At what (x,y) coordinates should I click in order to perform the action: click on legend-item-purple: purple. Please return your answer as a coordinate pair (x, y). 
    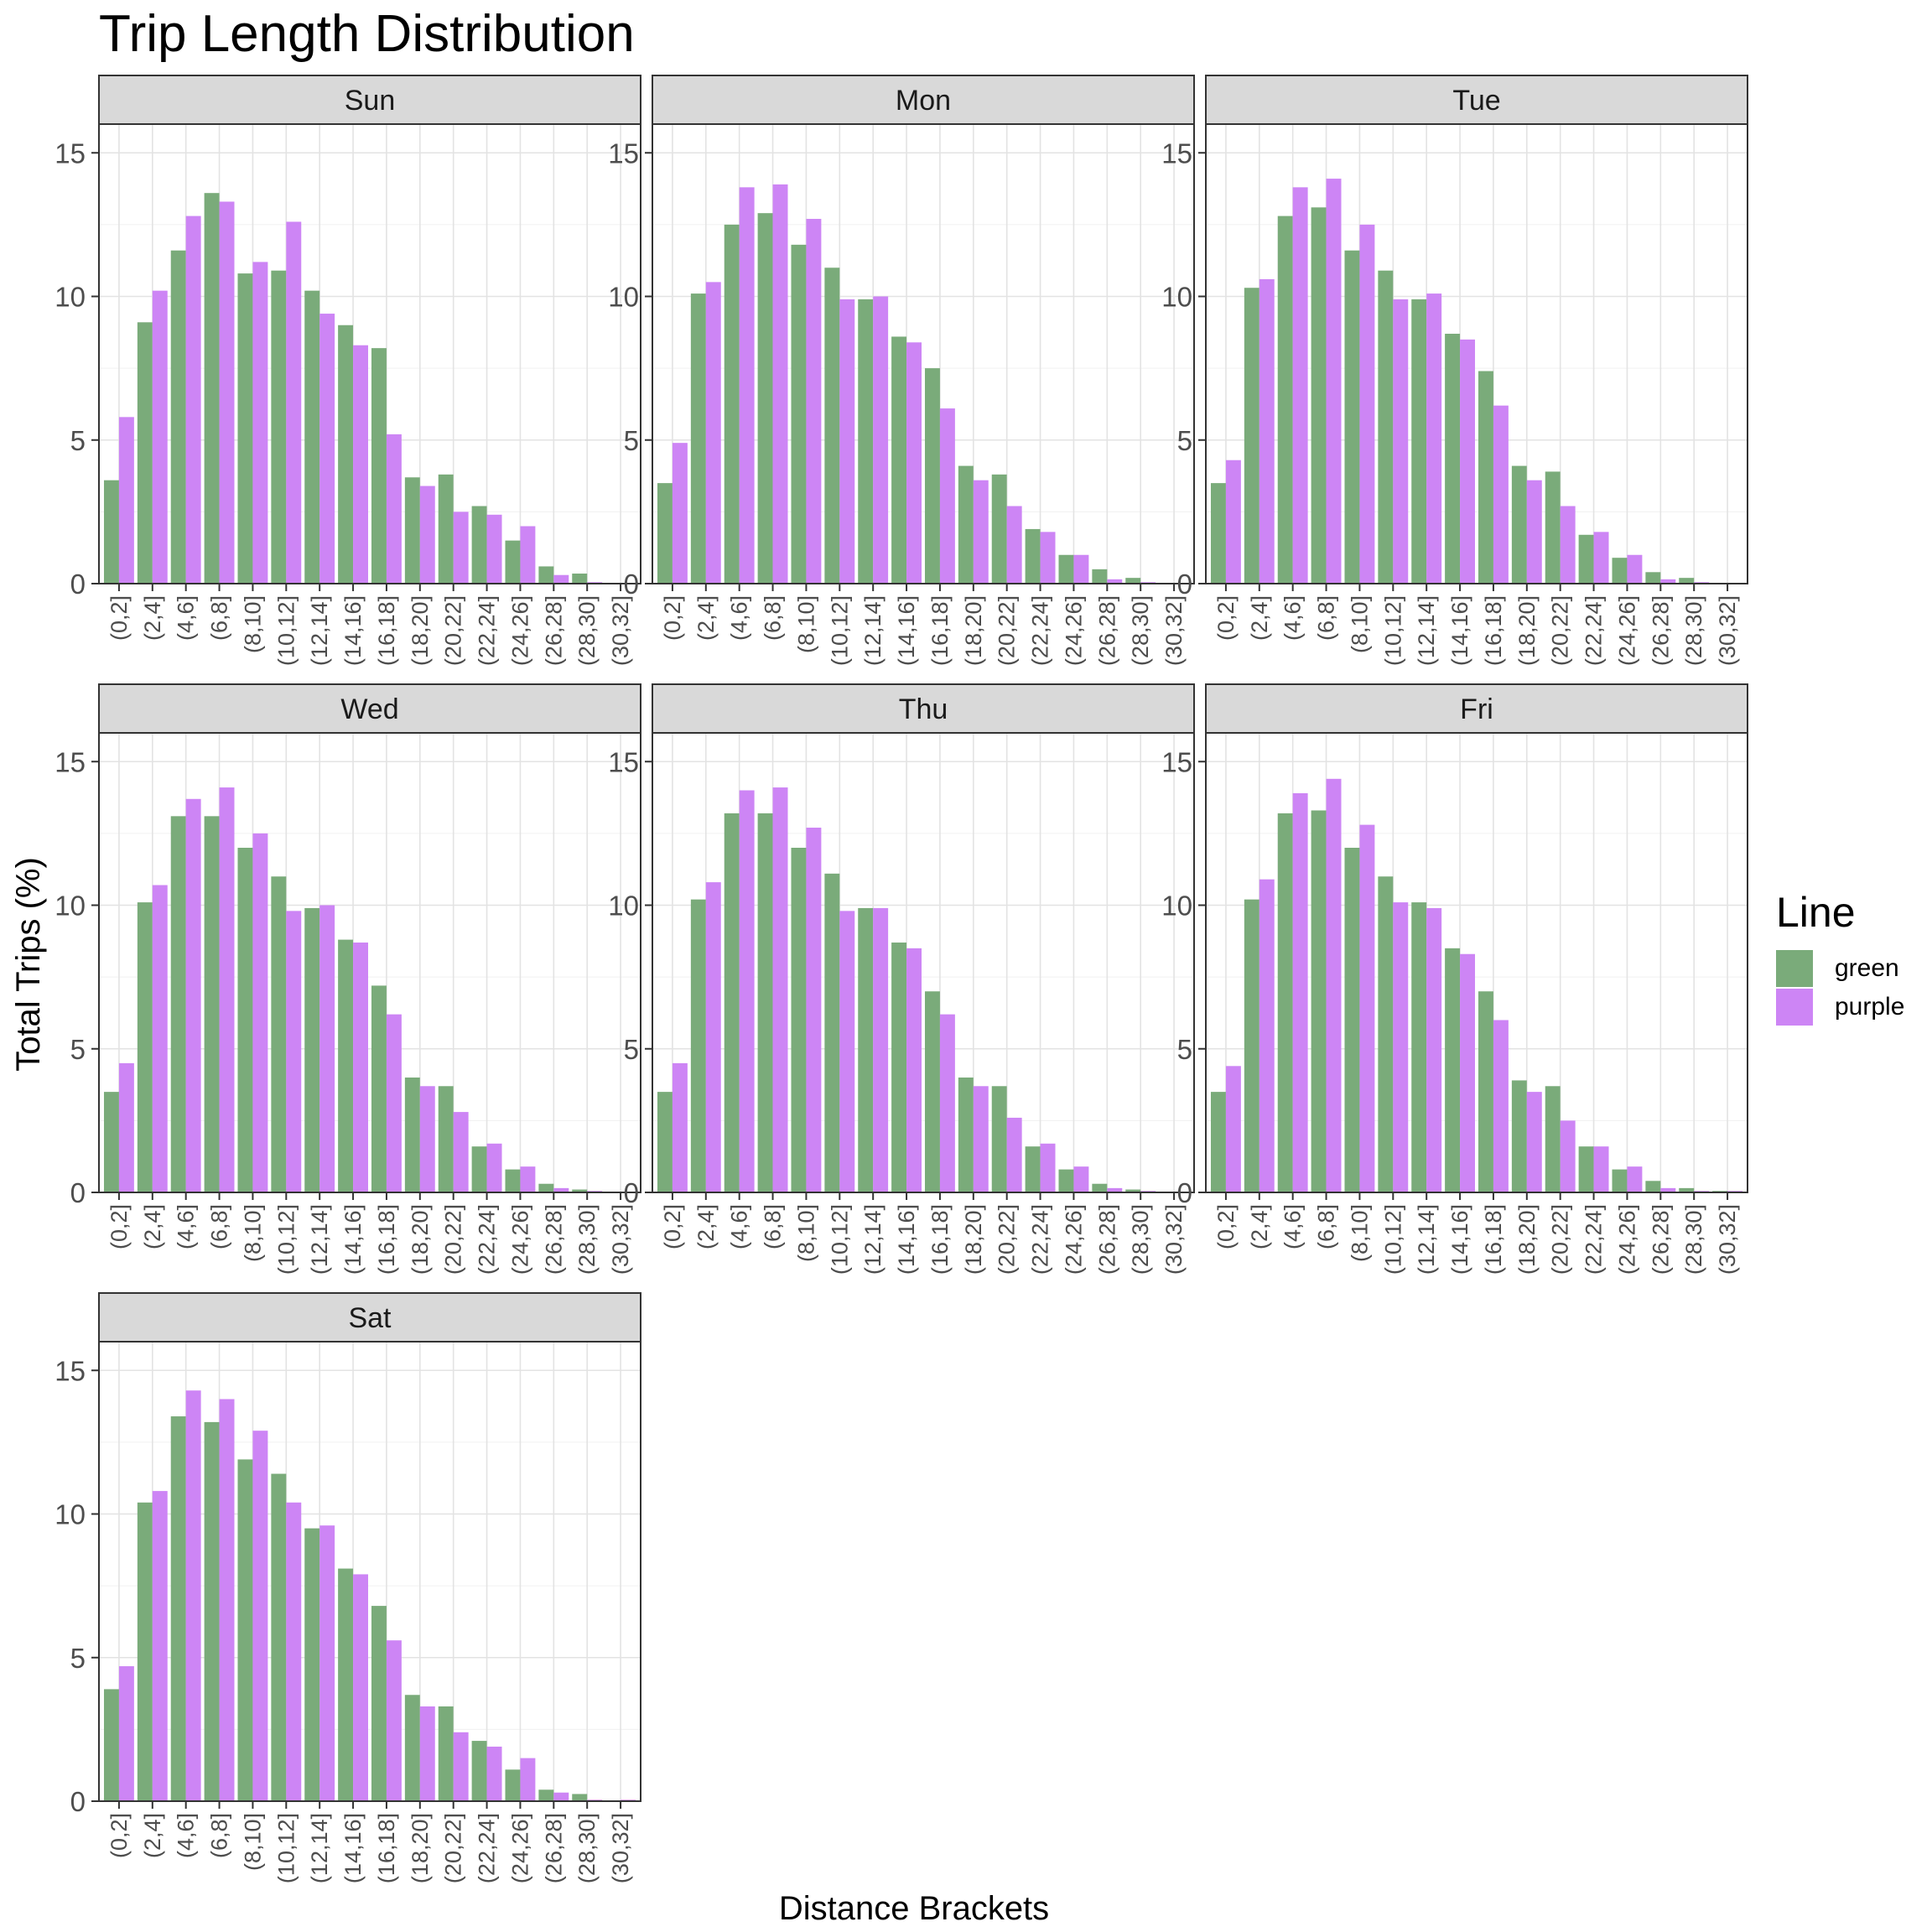
    Looking at the image, I should click on (1840, 1007).